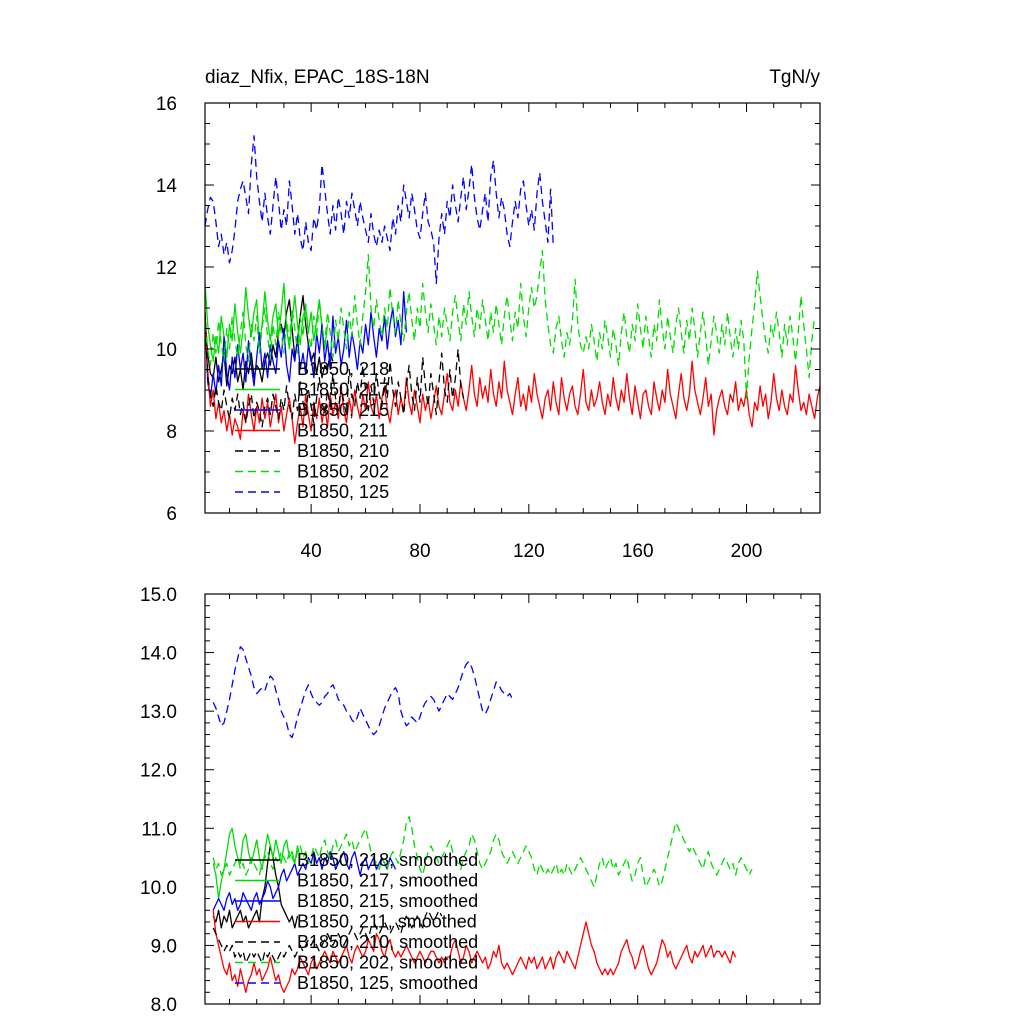 This screenshot has height=1024, width=1024. I want to click on legend-label: B1850, 202, so click(343, 472).